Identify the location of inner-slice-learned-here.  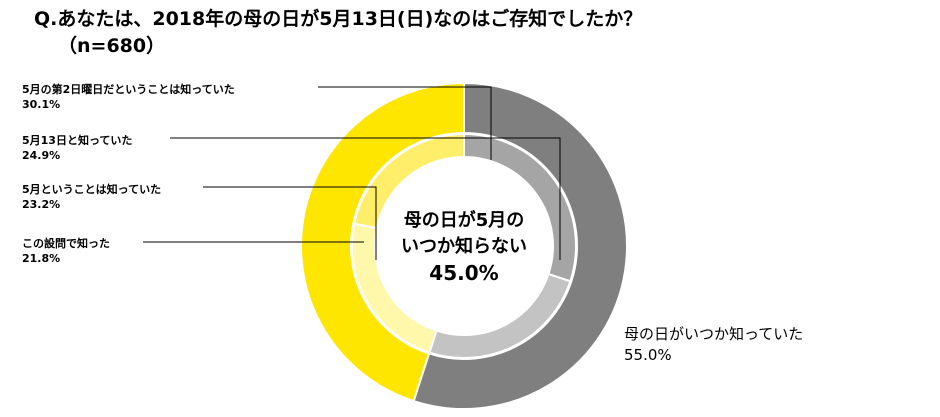
(409, 181).